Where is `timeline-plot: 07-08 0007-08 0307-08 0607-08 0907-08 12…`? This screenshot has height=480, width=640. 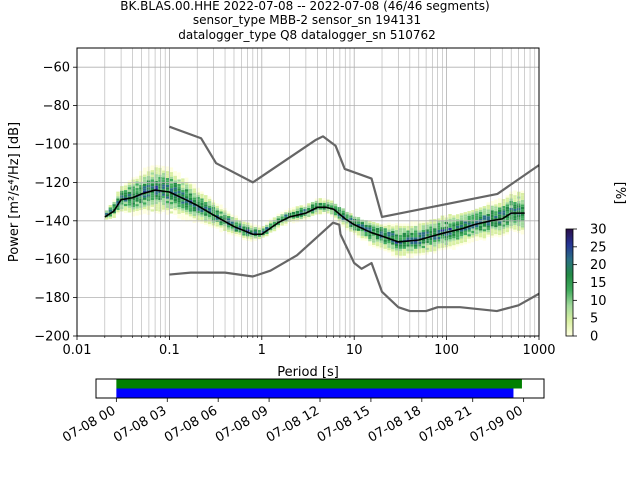 timeline-plot: 07-08 0007-08 0307-08 0607-08 0907-08 12… is located at coordinates (302, 412).